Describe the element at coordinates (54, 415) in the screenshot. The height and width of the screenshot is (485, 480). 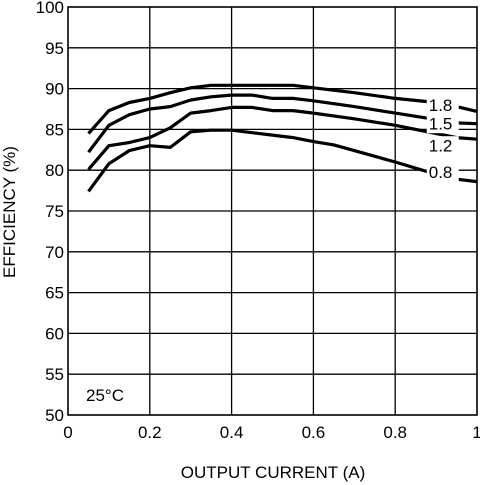
I see `y-tick-label: 50` at that location.